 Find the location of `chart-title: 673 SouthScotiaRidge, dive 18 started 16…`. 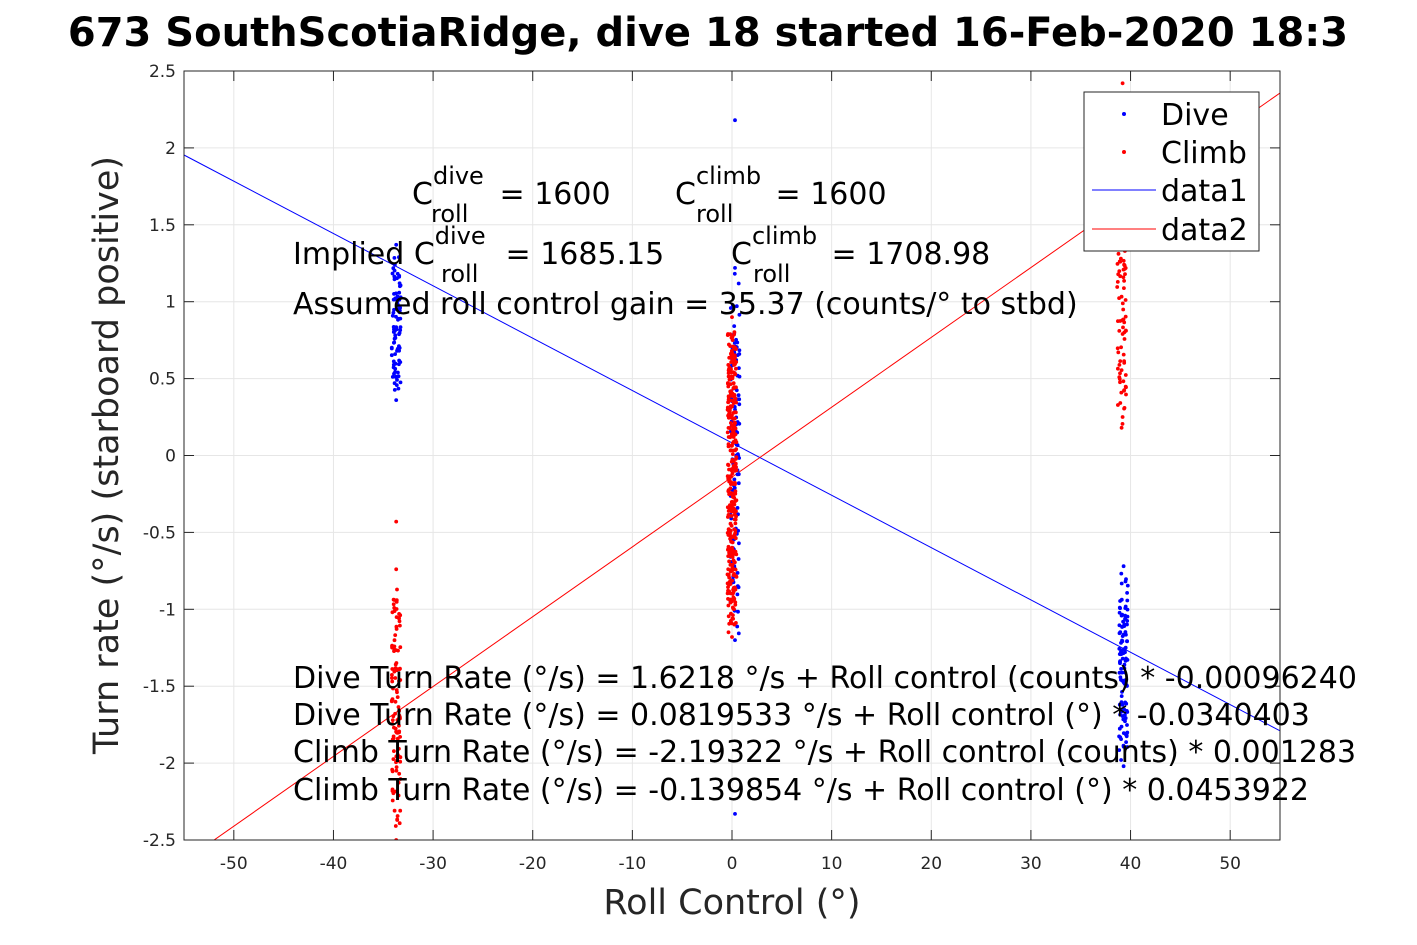

chart-title: 673 SouthScotiaRidge, dive 18 started 16… is located at coordinates (708, 33).